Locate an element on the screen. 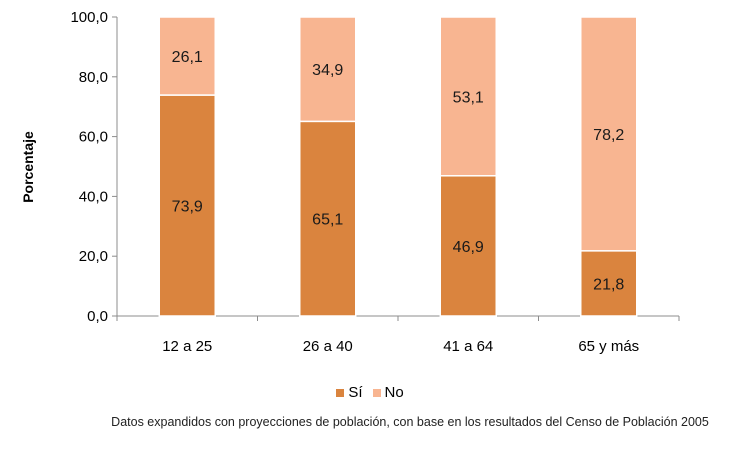 The width and height of the screenshot is (740, 453). data-label: 46,9 is located at coordinates (468, 247).